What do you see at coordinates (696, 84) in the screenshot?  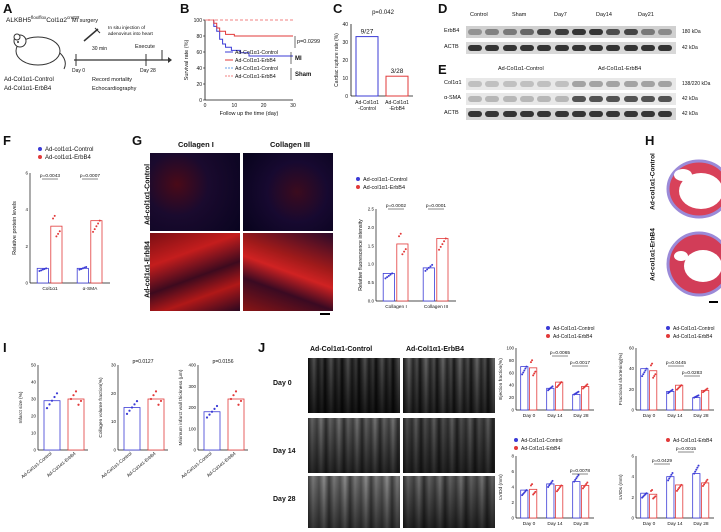 I see `blot-size-col1a1: 138/220 kDa` at bounding box center [696, 84].